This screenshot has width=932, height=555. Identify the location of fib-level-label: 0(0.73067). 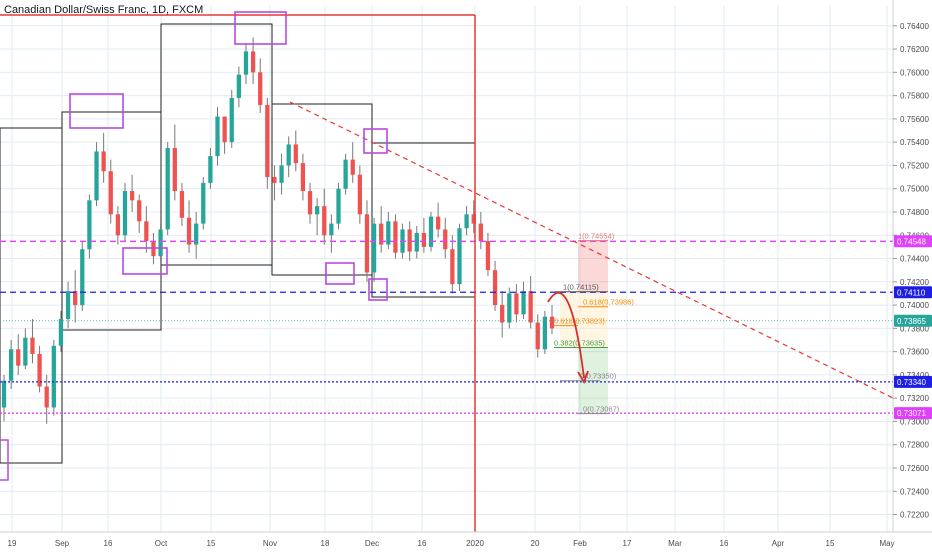
(601, 409).